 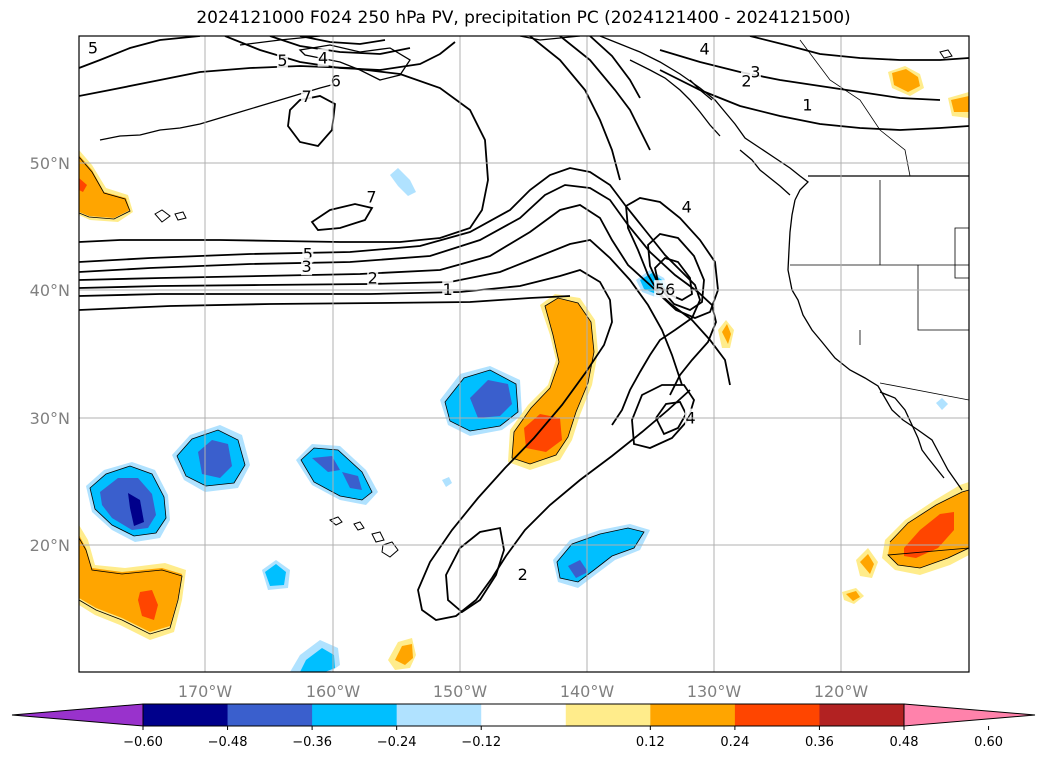 I want to click on colorbar-tick-label: 0.48, so click(x=904, y=742).